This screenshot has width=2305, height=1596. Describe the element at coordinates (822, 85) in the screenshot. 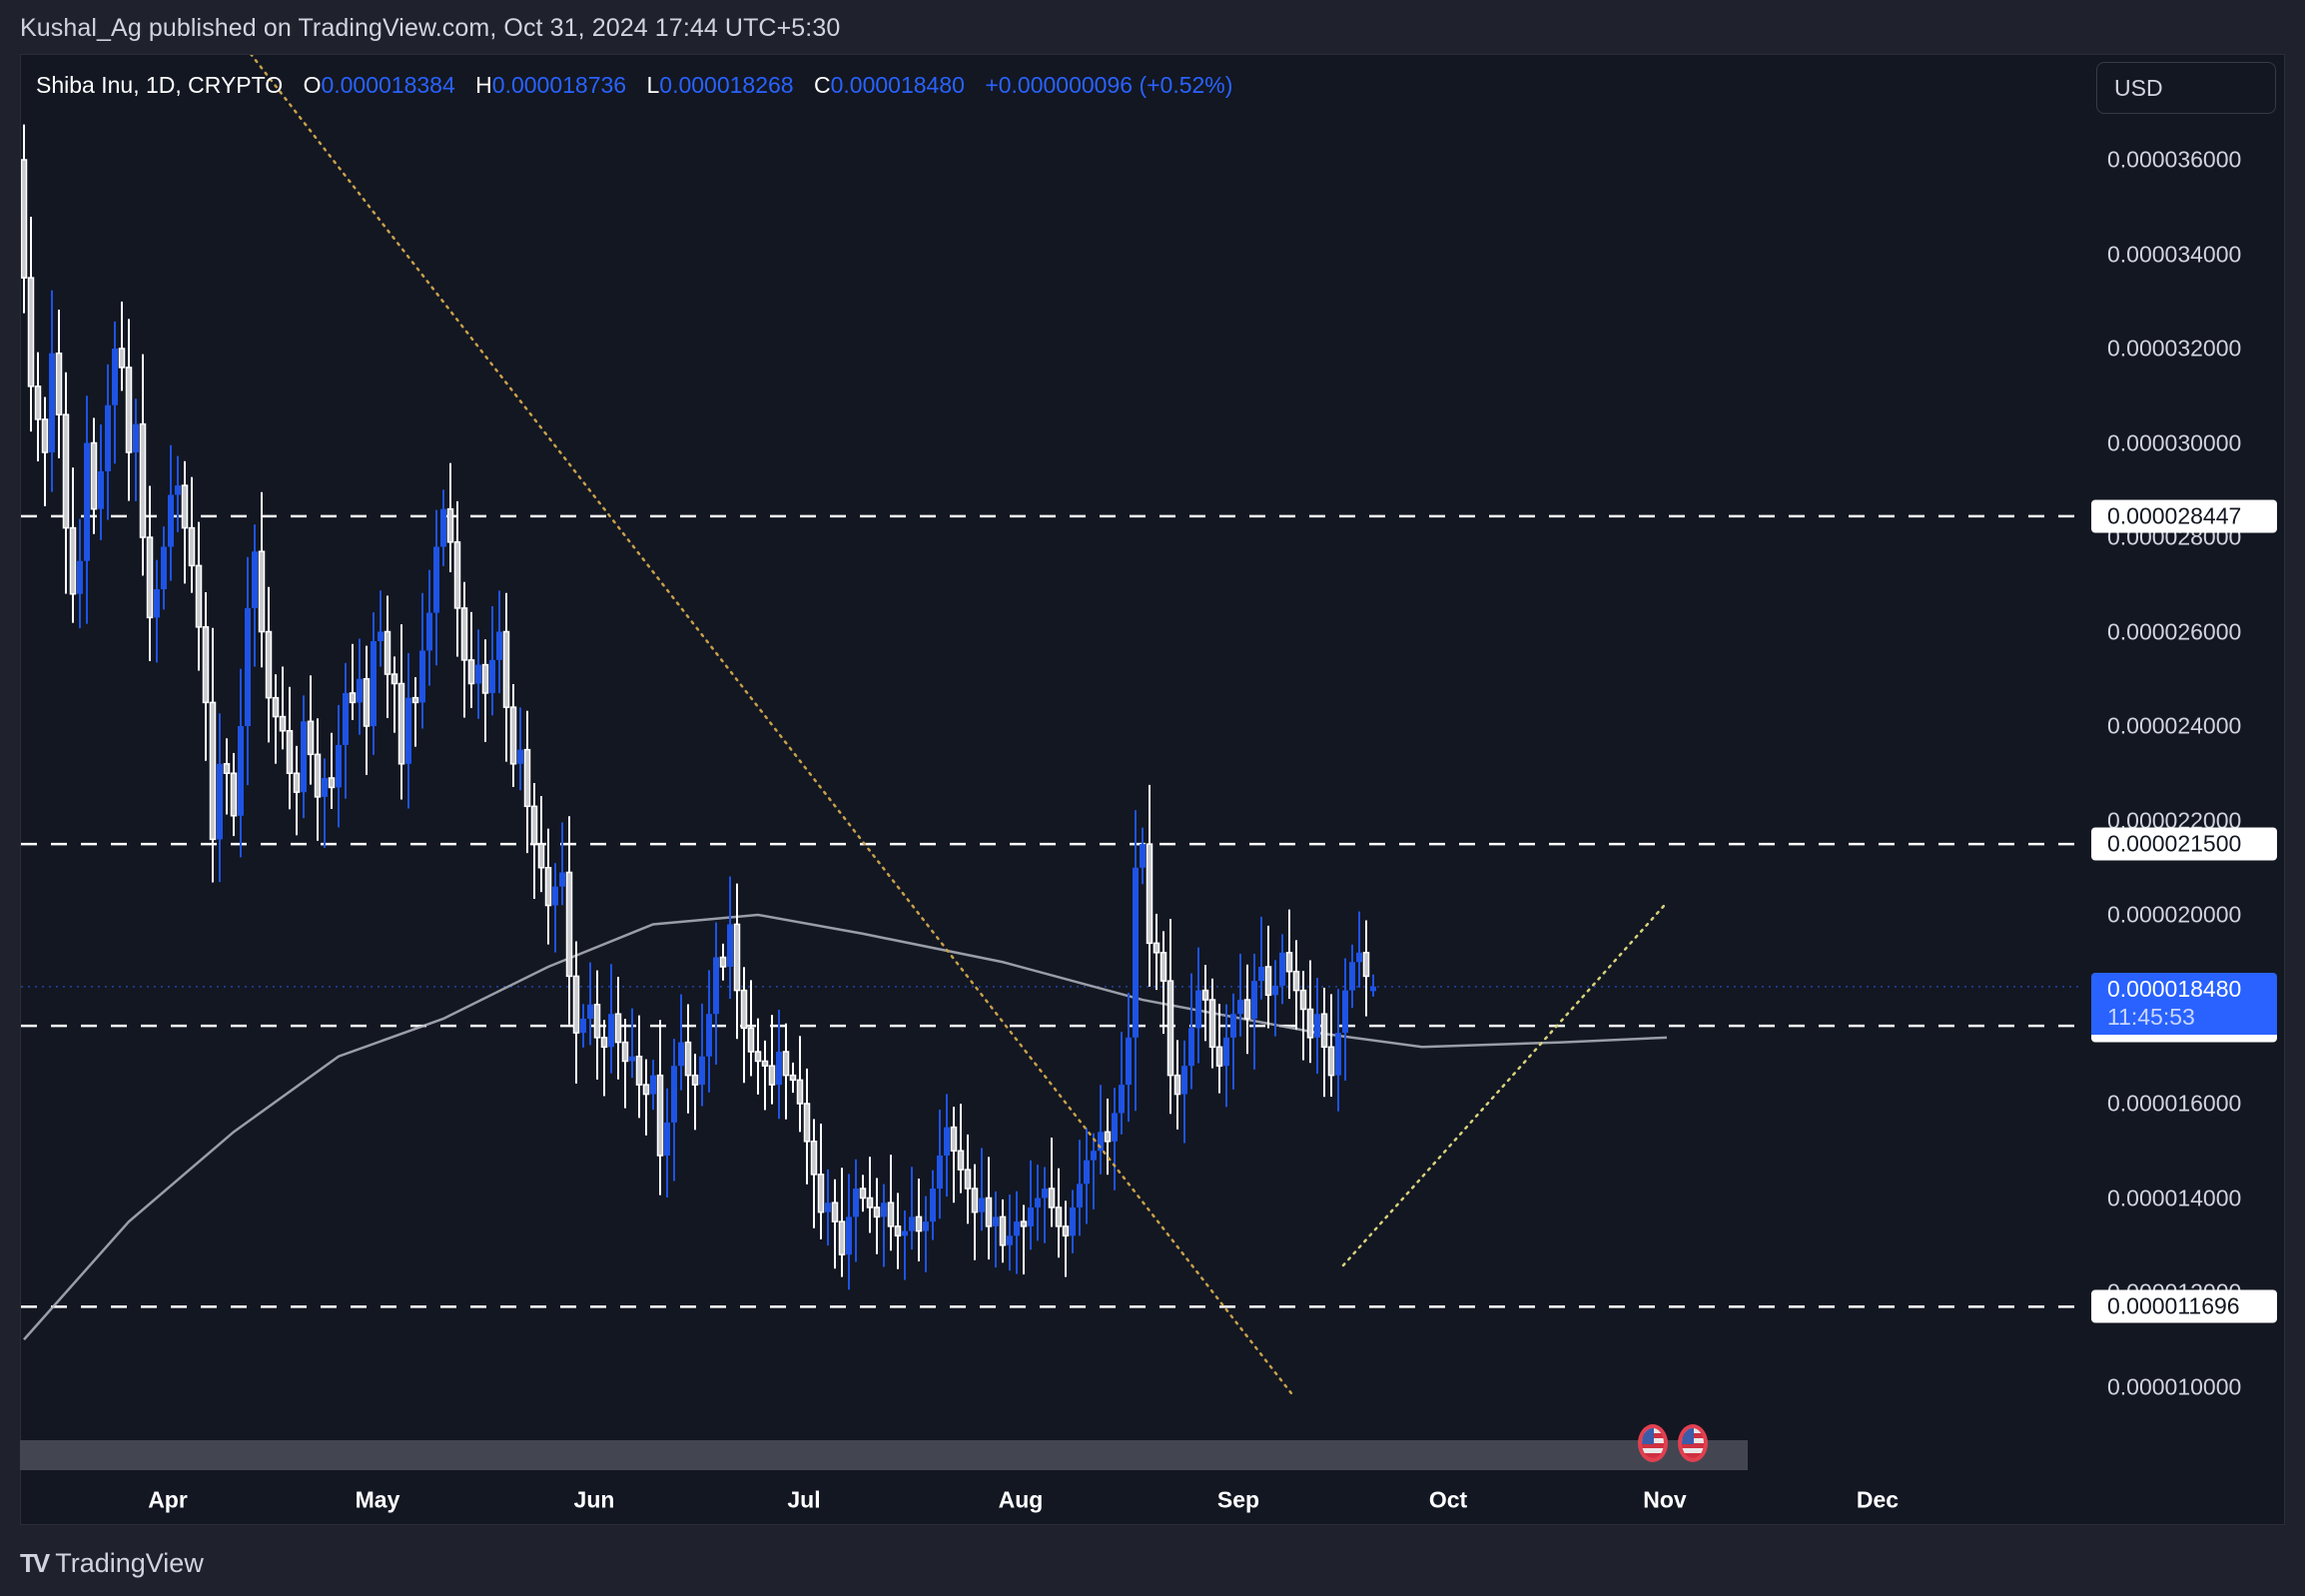

I see `close-label: C` at that location.